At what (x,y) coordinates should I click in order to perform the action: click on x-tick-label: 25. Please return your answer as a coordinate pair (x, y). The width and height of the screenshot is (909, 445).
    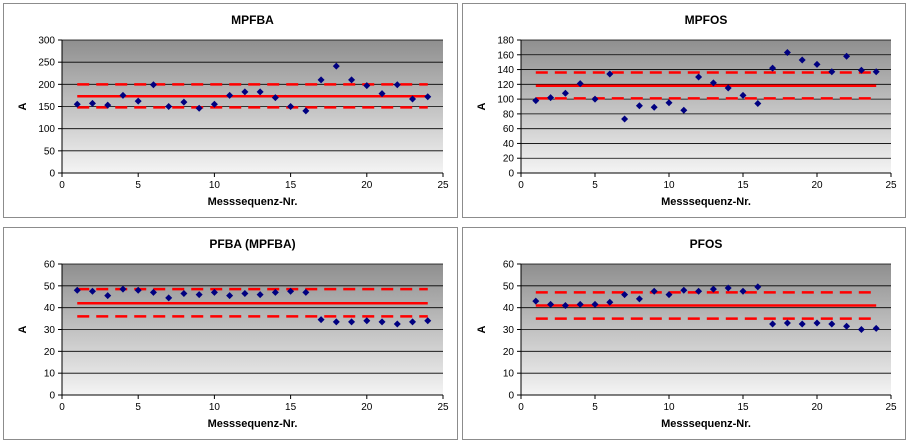
    Looking at the image, I should click on (891, 407).